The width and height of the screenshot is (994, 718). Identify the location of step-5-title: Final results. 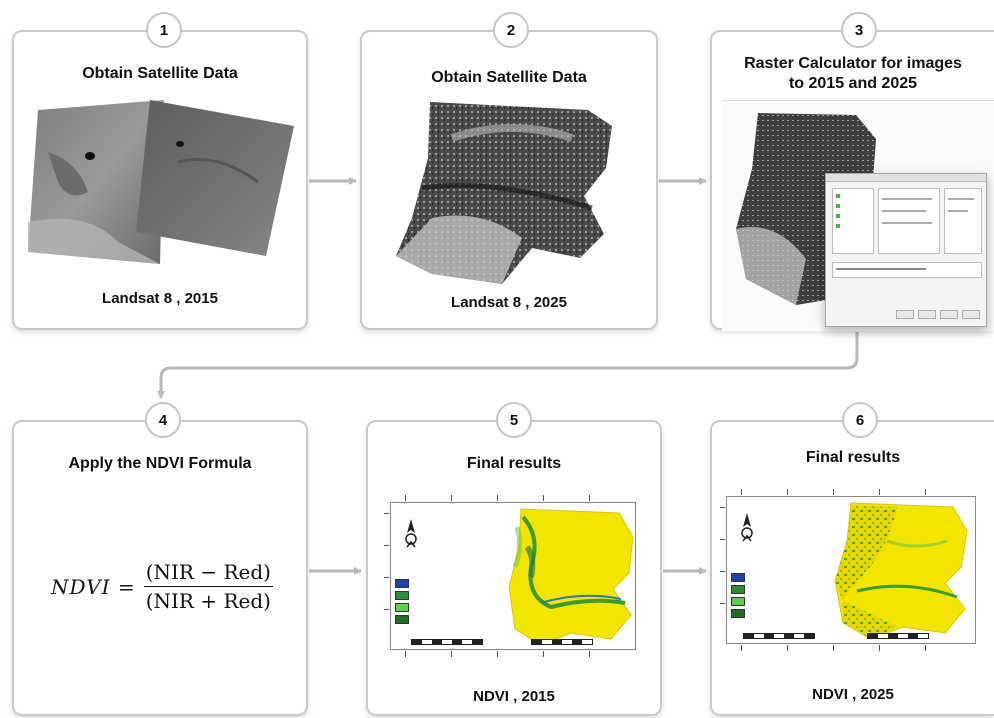
(514, 463).